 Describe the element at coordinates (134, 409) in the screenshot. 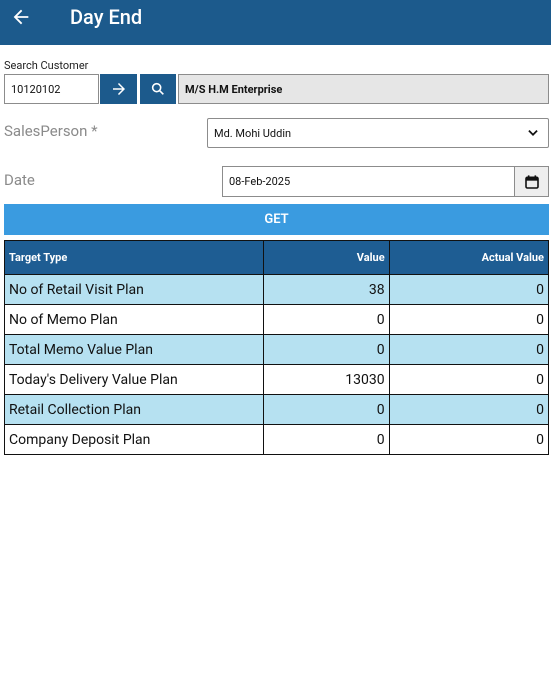

I see `table-cell: Retail Collection Plan` at that location.